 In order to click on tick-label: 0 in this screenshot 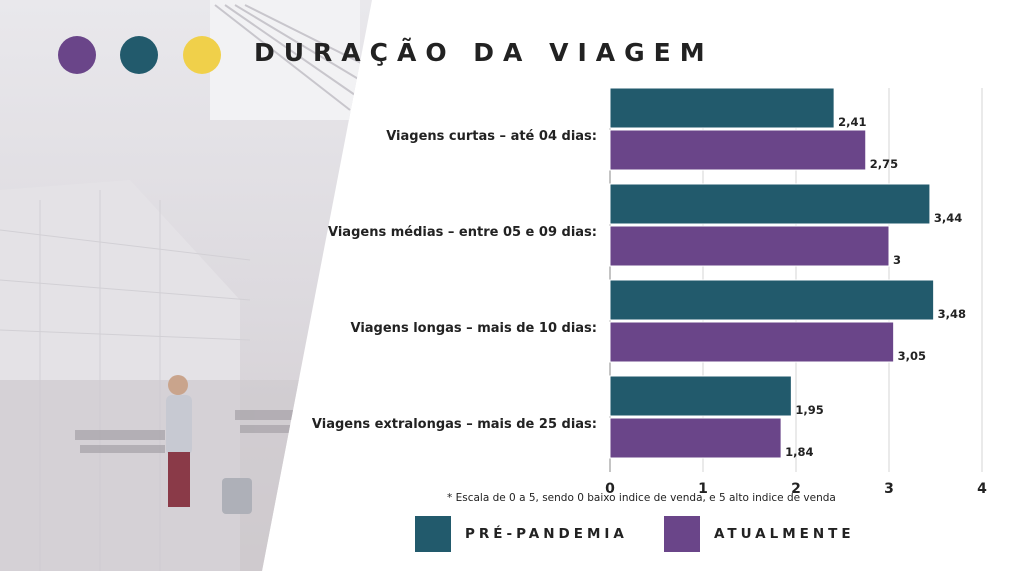, I will do `click(610, 489)`.